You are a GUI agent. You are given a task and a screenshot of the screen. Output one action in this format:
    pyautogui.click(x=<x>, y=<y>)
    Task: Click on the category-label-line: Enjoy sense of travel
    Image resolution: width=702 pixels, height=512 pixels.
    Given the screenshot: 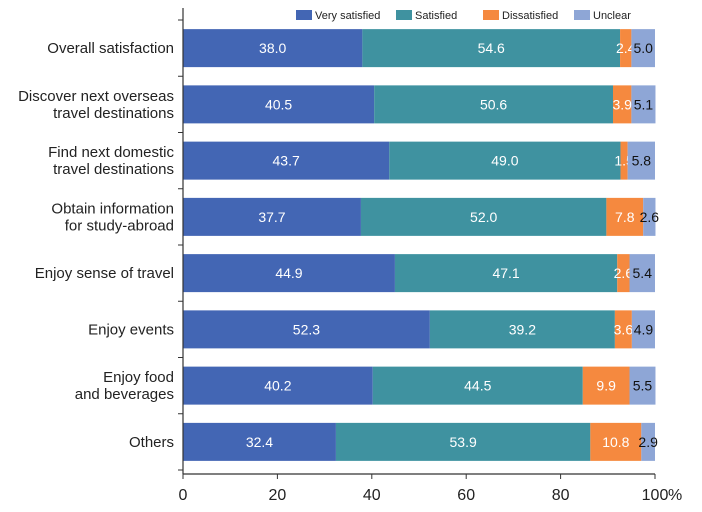 What is the action you would take?
    pyautogui.click(x=104, y=273)
    